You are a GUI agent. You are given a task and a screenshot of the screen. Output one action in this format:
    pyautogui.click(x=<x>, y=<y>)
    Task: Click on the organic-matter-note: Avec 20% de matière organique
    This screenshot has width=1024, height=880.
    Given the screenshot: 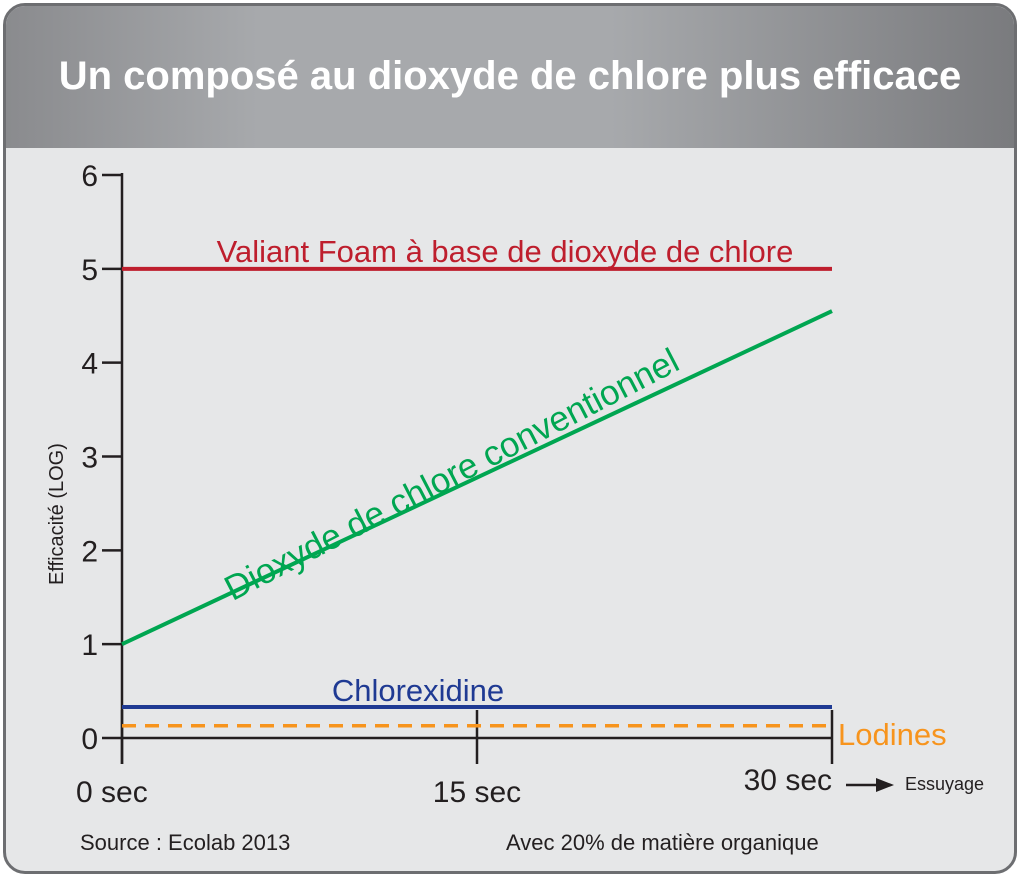 What is the action you would take?
    pyautogui.click(x=662, y=842)
    